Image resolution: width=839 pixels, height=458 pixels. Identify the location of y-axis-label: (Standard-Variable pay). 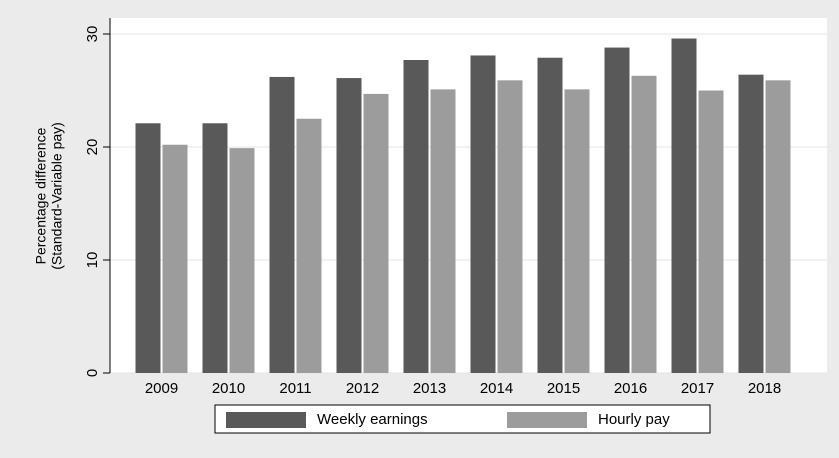
(57, 196).